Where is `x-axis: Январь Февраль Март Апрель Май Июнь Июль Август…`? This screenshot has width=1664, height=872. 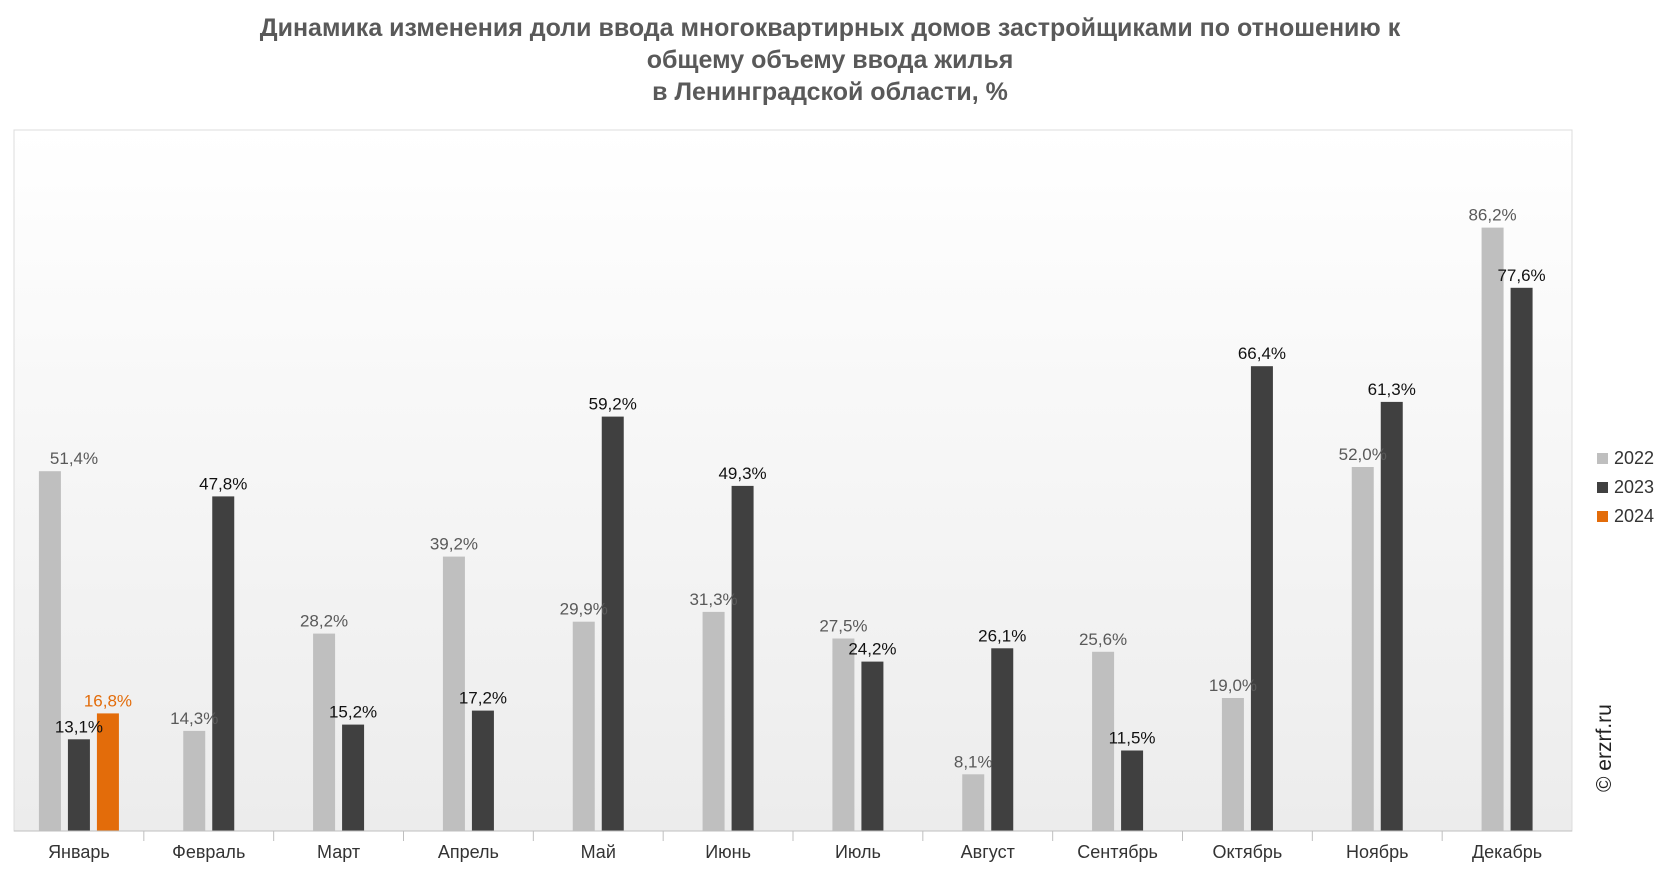
x-axis: Январь Февраль Март Апрель Май Июнь Июль Август… is located at coordinates (793, 846).